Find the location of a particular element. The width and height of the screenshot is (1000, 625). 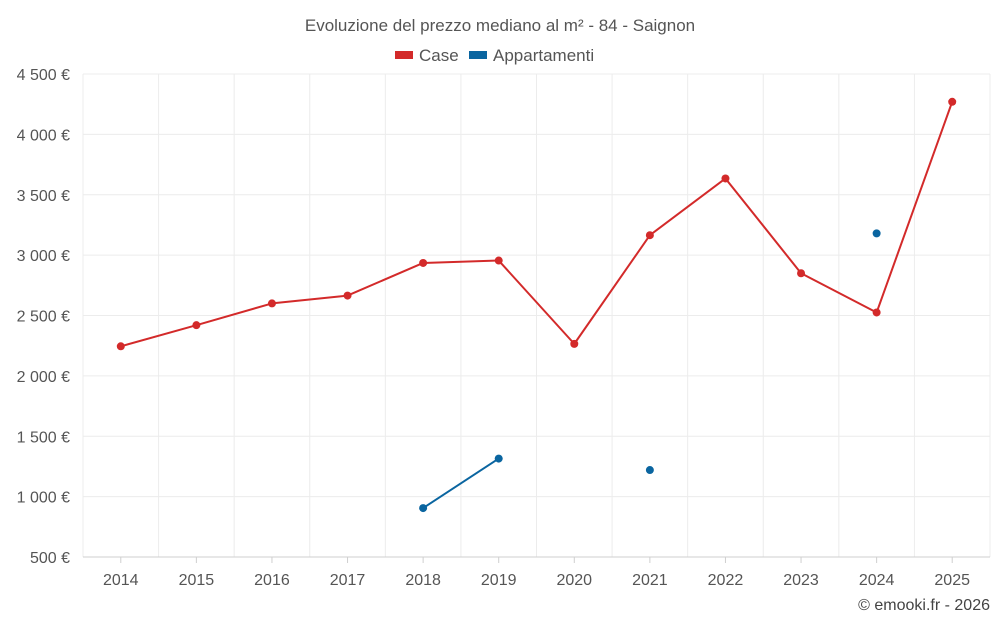

data-point-appartamenti-2024 is located at coordinates (876, 233).